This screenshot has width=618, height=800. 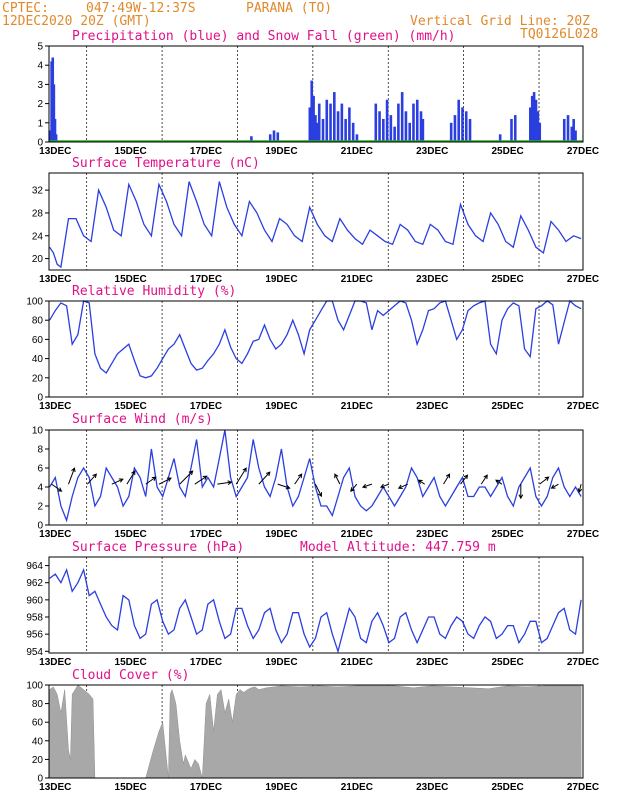 I want to click on y-tick-label: 3, so click(x=40, y=85).